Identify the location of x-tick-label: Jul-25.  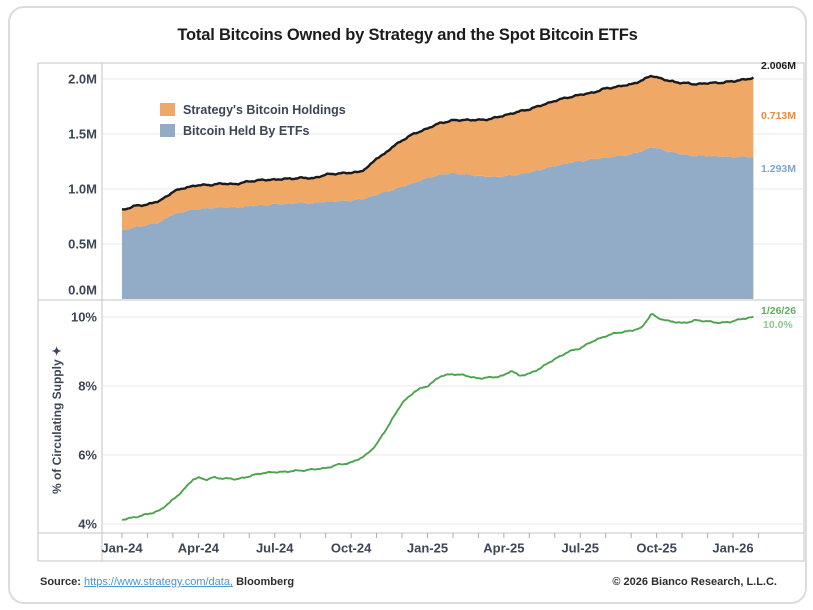
(580, 548).